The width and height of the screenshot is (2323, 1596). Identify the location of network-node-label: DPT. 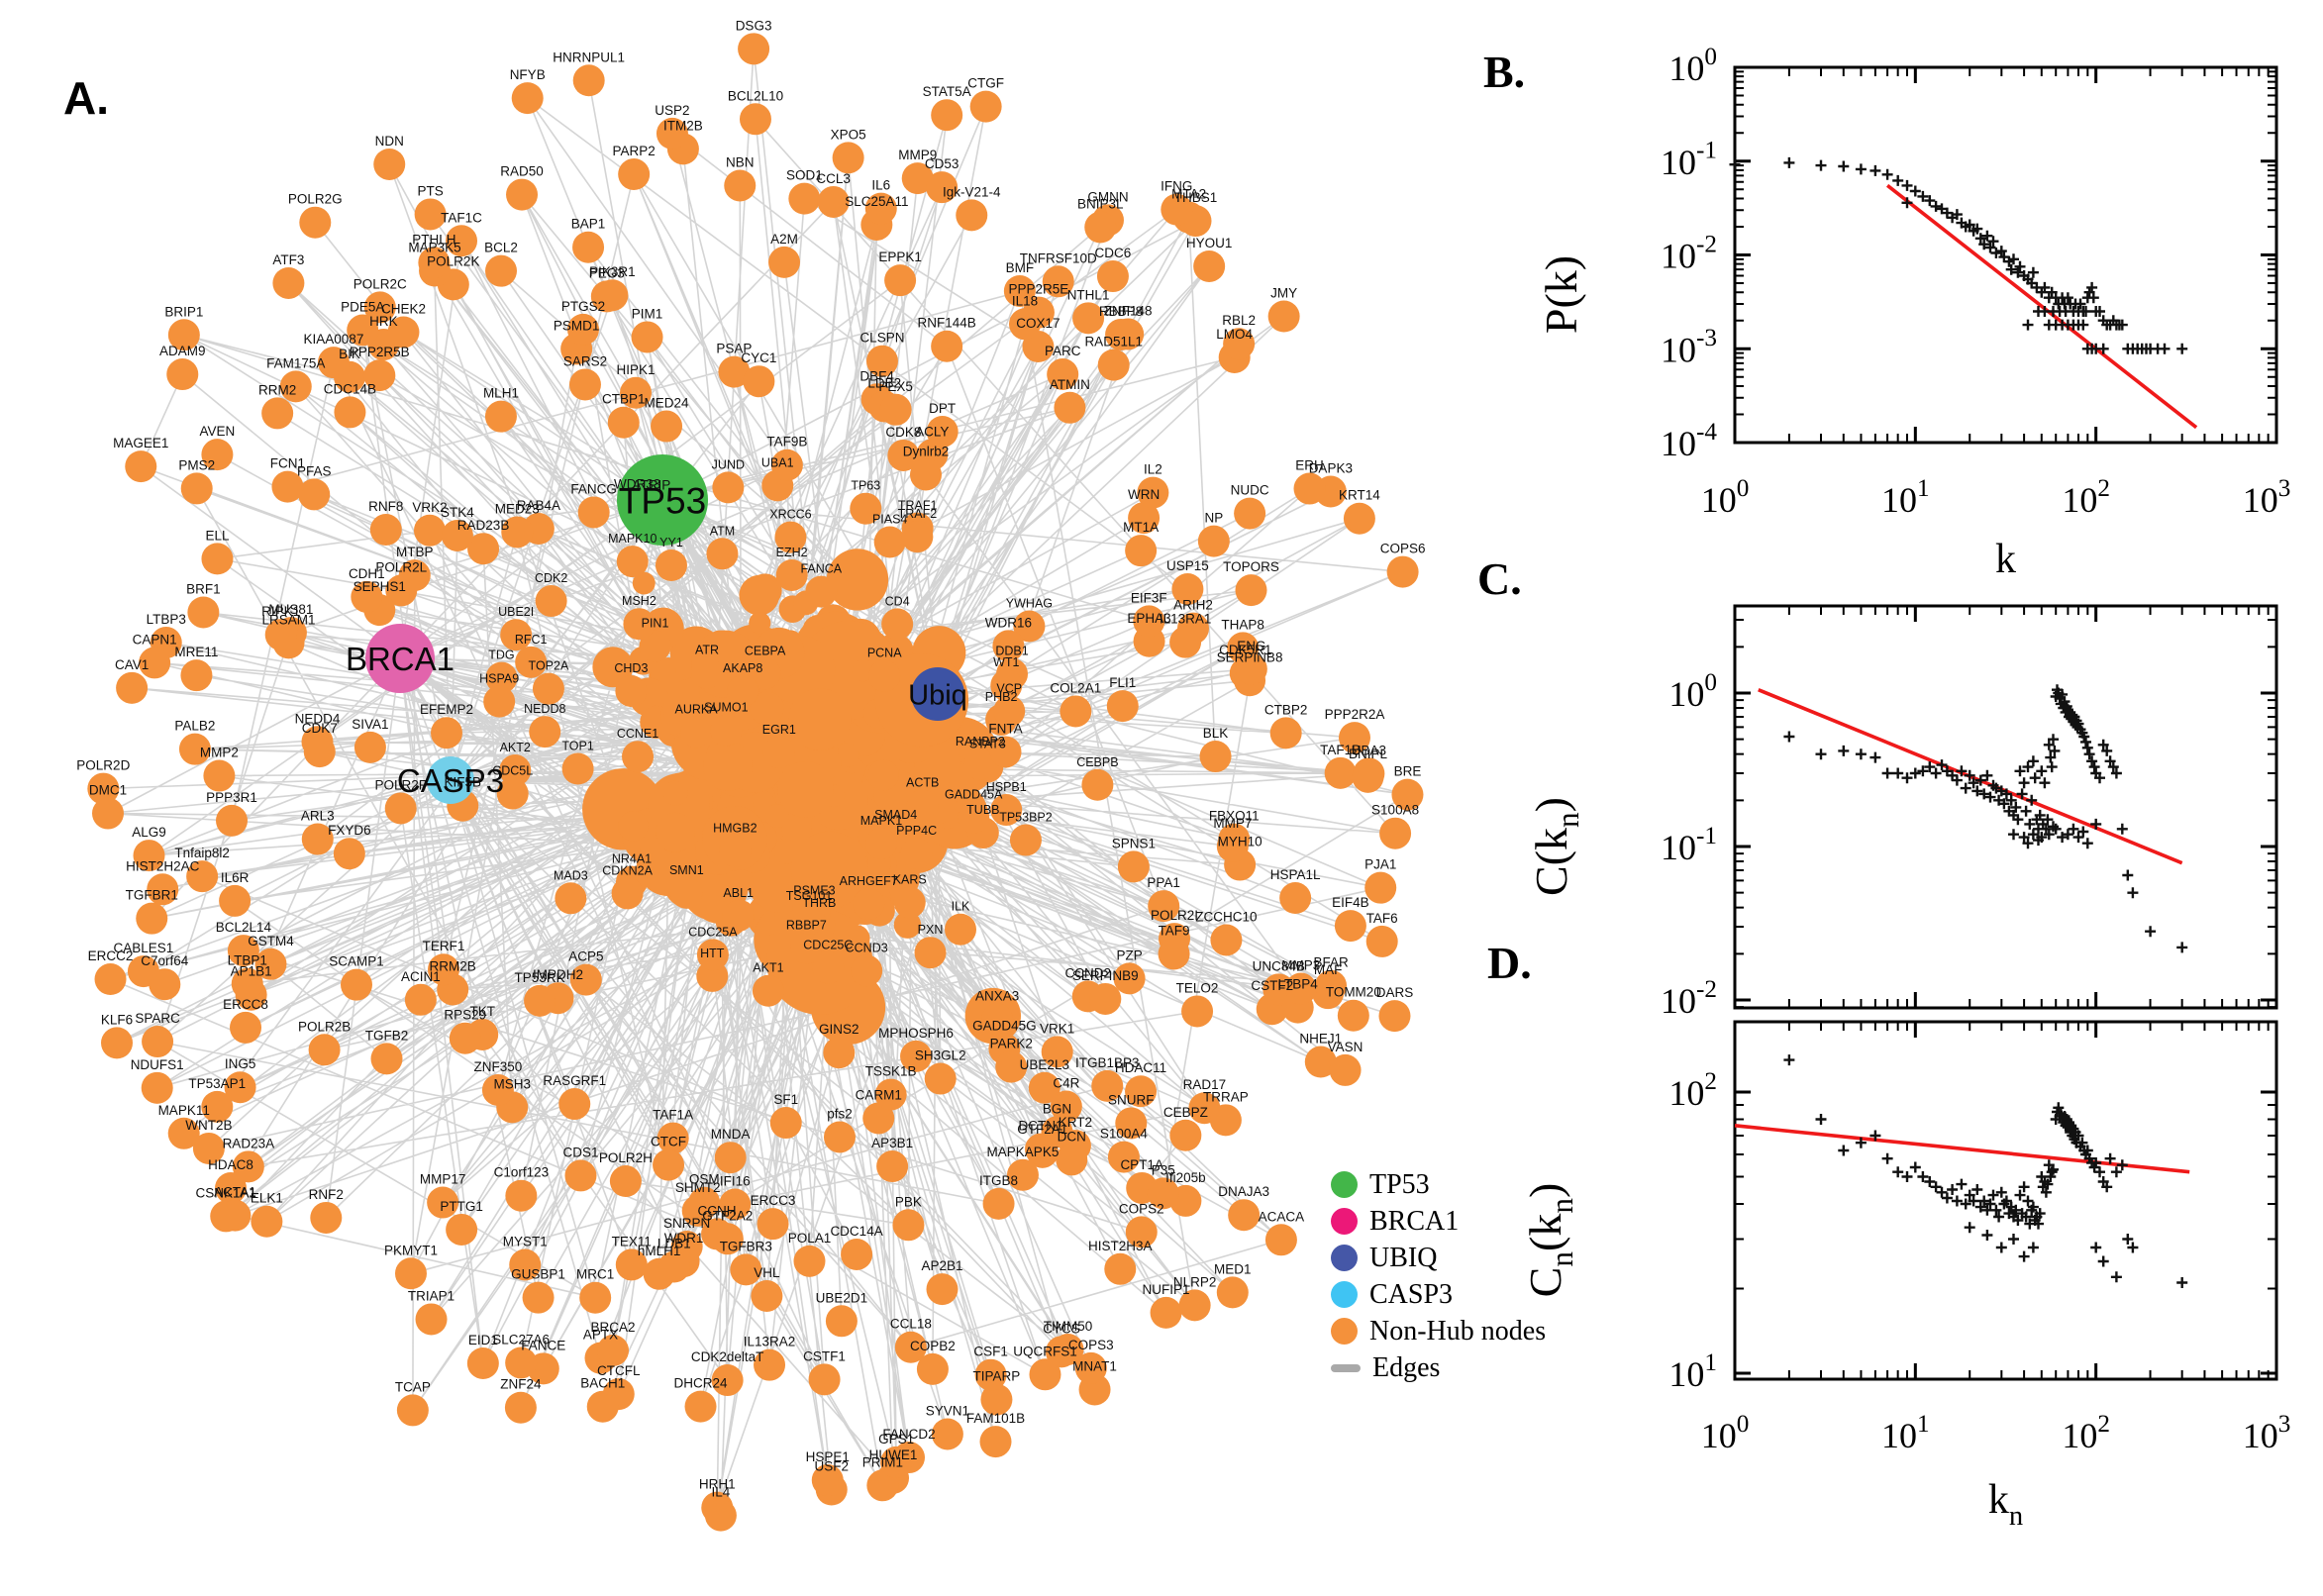
(943, 408).